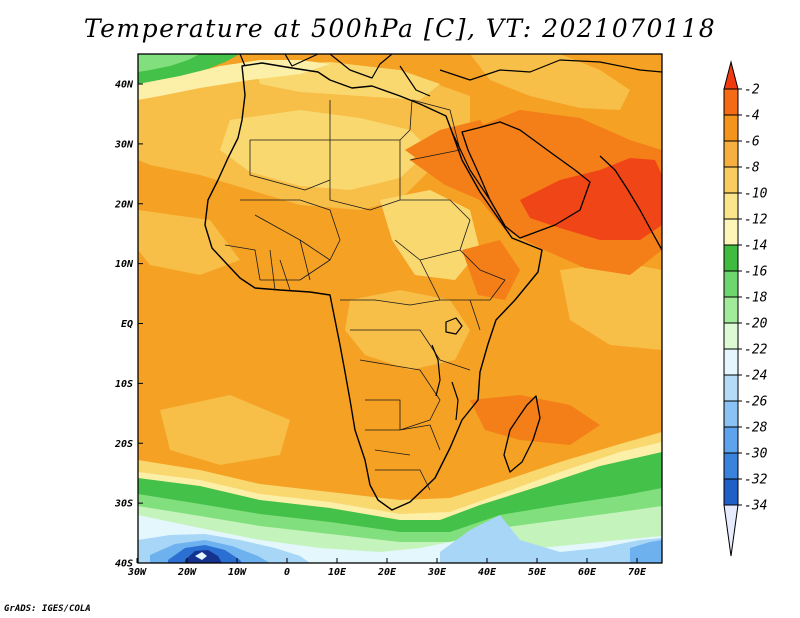 This screenshot has height=618, width=800. I want to click on latitude-axis: 40N 30N 20N 10N EQ 10S 20S 30S 40S, so click(128, 325).